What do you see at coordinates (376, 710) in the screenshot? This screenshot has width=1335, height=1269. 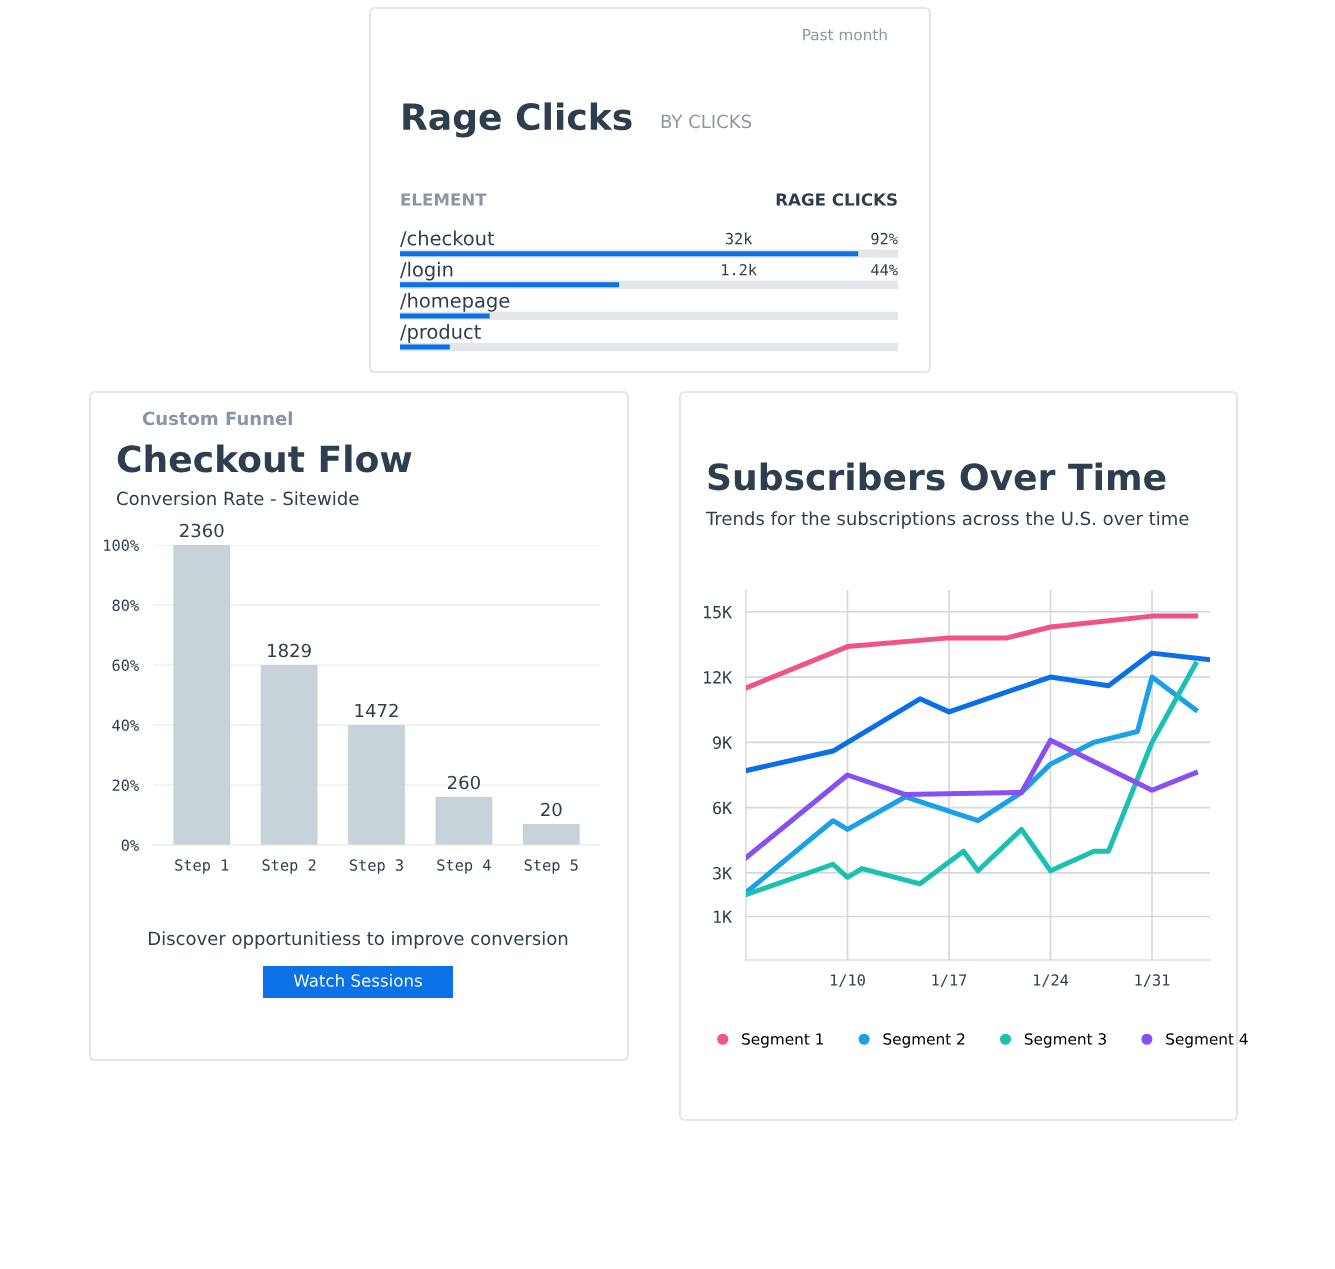 I see `annotation: 1472` at bounding box center [376, 710].